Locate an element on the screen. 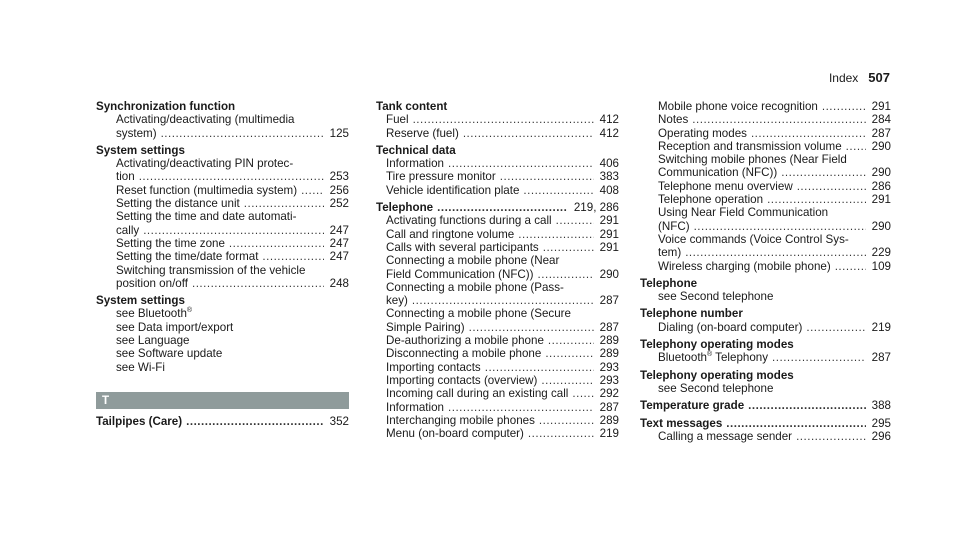 Image resolution: width=960 pixels, height=533 pixels. index-heading: Tank content is located at coordinates (497, 106).